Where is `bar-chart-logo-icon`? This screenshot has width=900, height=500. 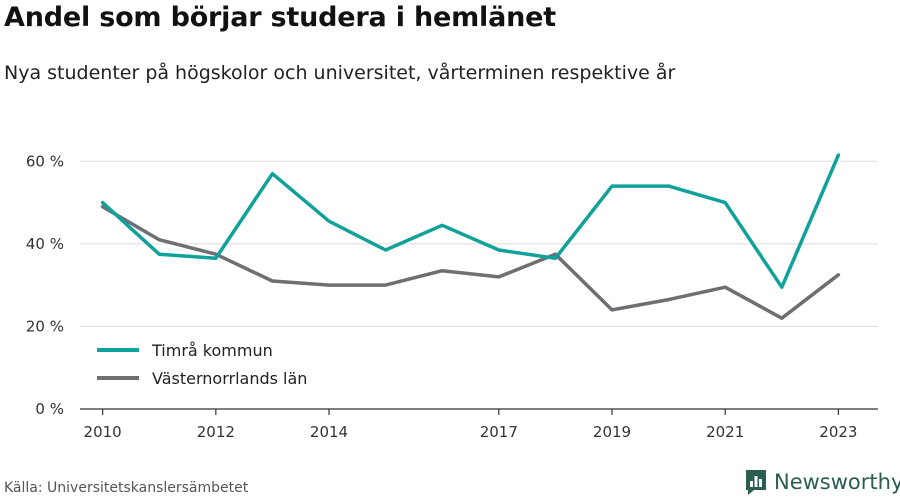 bar-chart-logo-icon is located at coordinates (756, 482).